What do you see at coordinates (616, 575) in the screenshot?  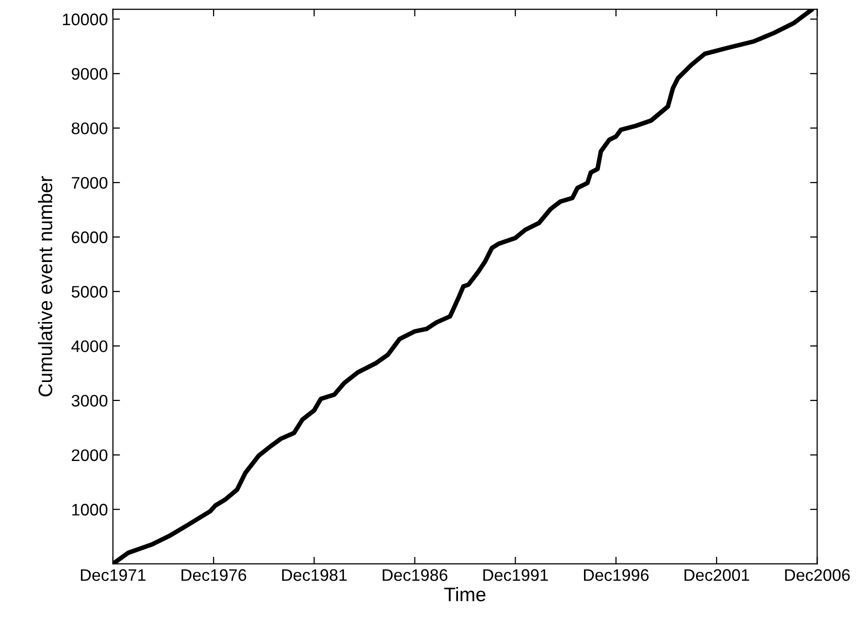 I see `x-tick-label: Dec1996` at bounding box center [616, 575].